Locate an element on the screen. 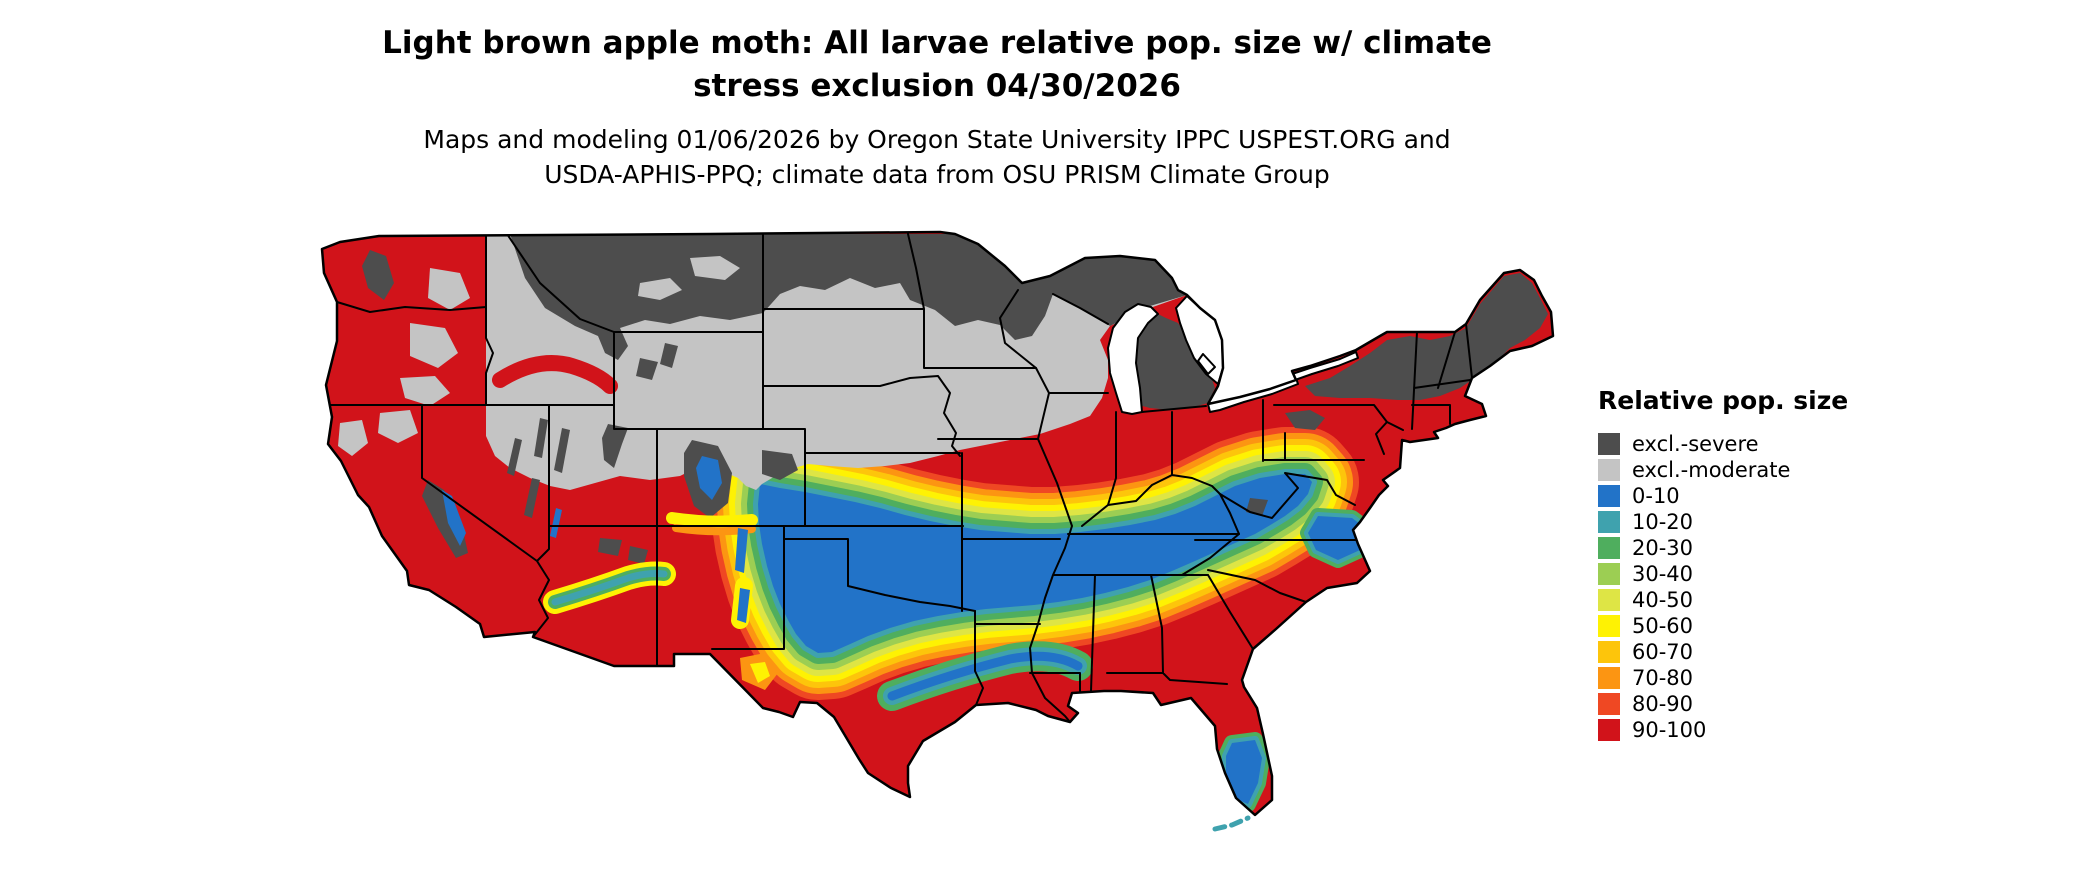  legend-label: 90-100 is located at coordinates (1669, 729).